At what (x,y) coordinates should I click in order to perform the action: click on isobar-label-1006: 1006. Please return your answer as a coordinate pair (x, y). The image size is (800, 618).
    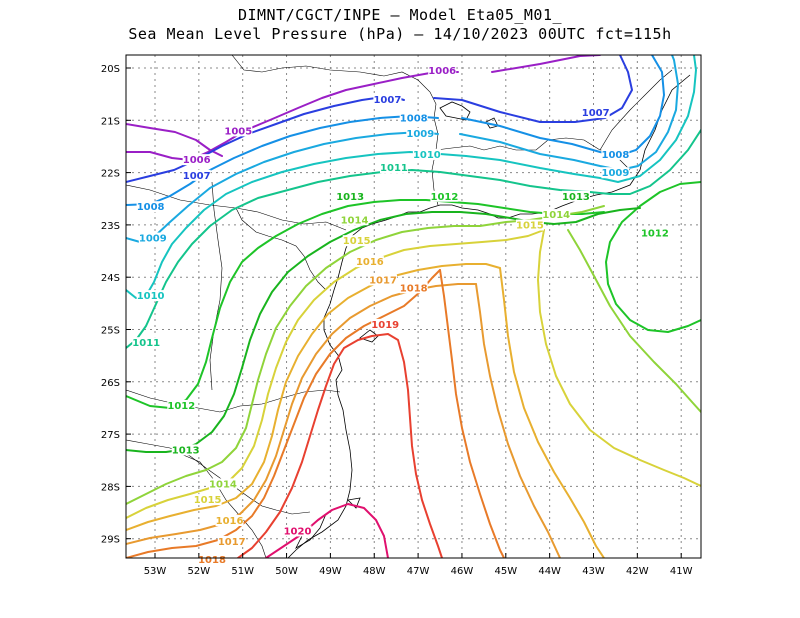
    Looking at the image, I should click on (197, 160).